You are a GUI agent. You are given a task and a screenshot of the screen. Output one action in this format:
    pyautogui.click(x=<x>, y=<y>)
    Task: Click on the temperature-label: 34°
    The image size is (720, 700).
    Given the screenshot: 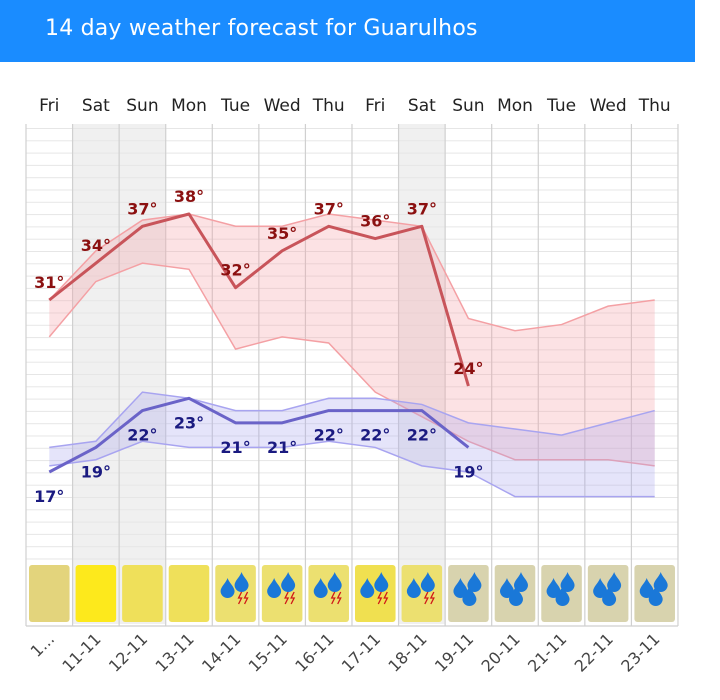 What is the action you would take?
    pyautogui.click(x=96, y=245)
    